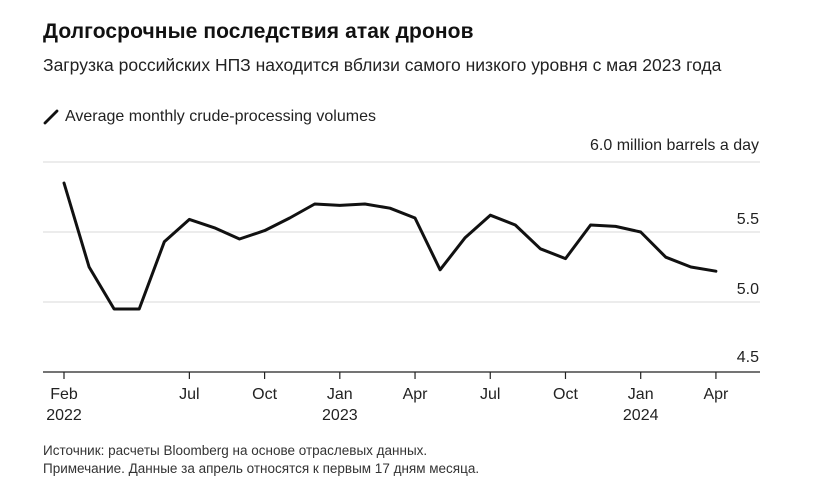 This screenshot has width=813, height=493. What do you see at coordinates (258, 31) in the screenshot?
I see `chart-title: Долгосрочные последствия атак дронов` at bounding box center [258, 31].